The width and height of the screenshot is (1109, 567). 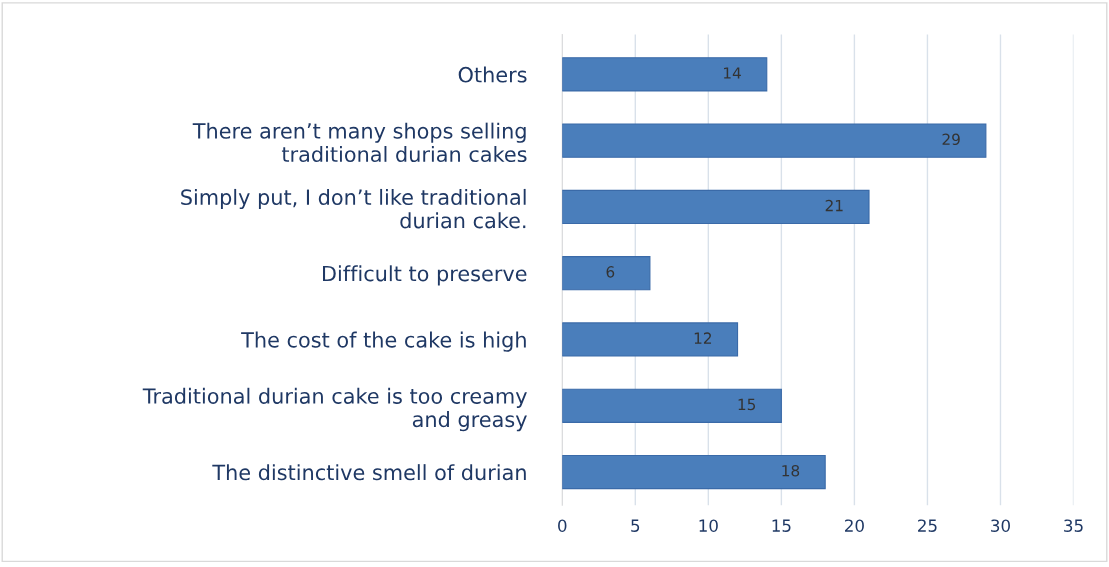 I want to click on data-label: 18, so click(x=791, y=470).